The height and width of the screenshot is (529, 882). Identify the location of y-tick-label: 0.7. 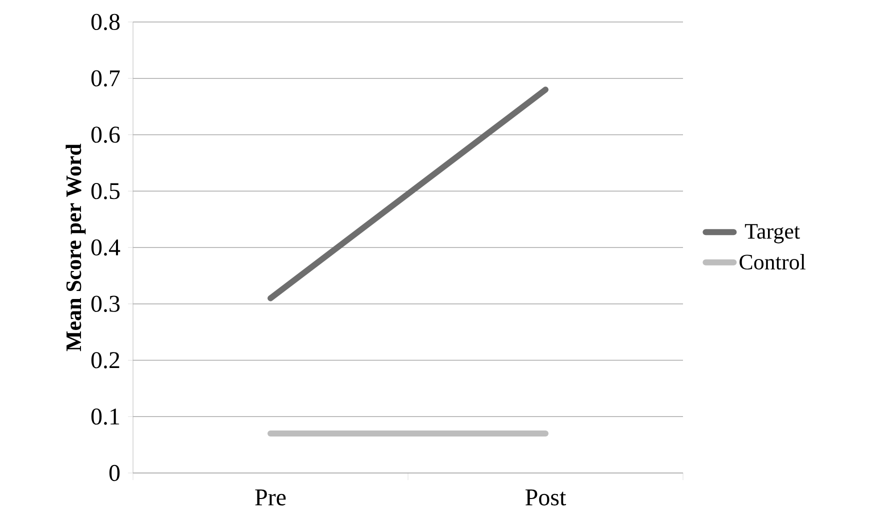
(105, 78).